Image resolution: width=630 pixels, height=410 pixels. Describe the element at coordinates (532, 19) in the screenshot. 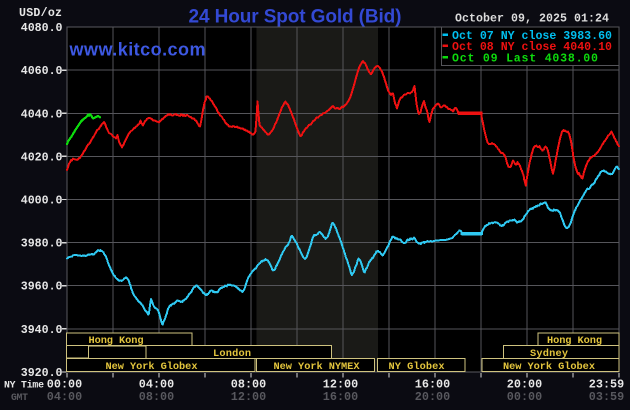

I see `svg-text: October 09, 2025 01:24` at that location.